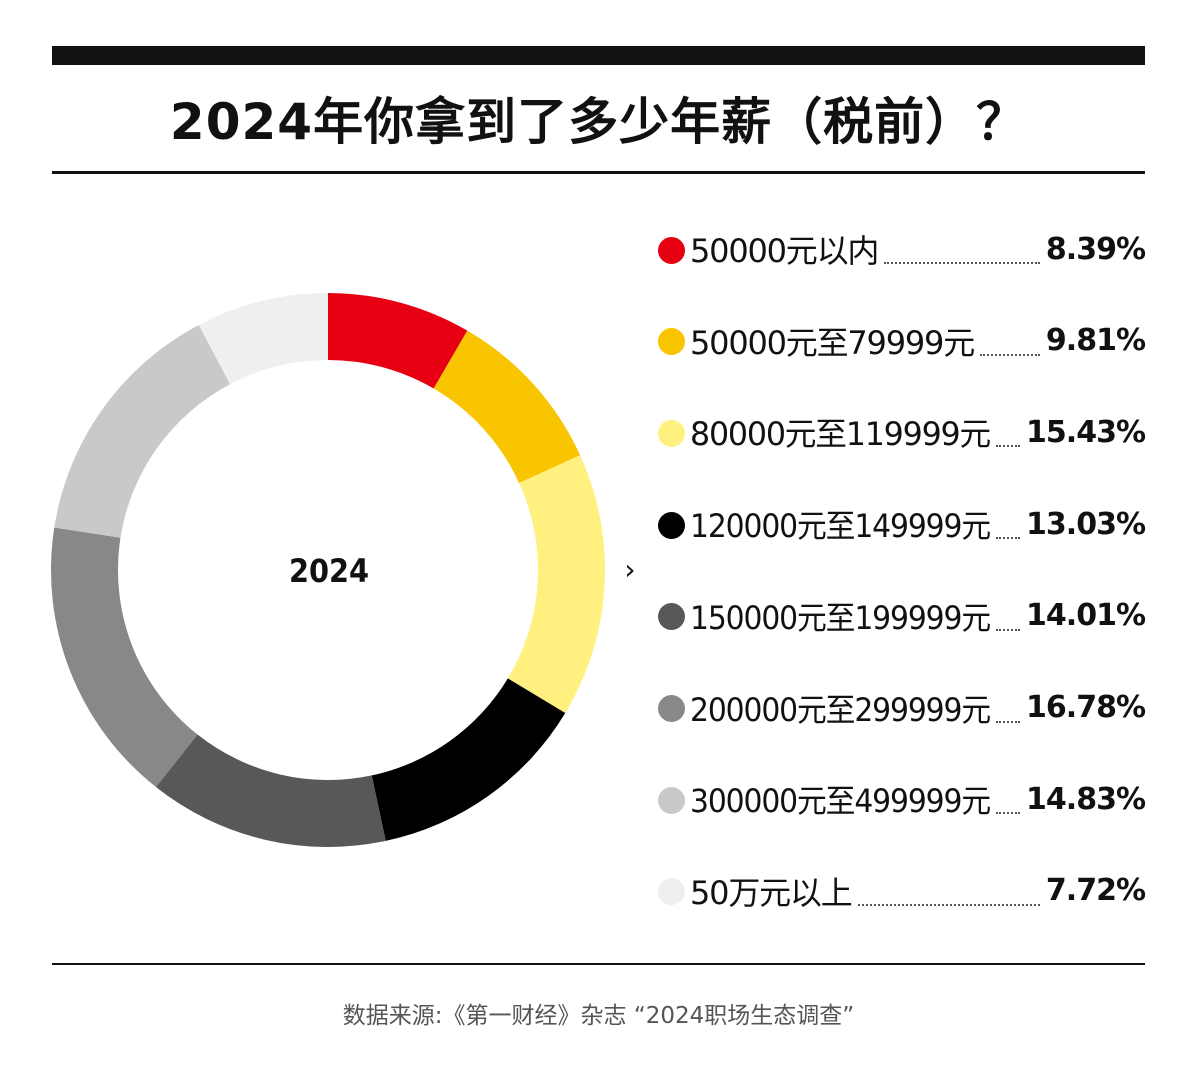  Describe the element at coordinates (1095, 341) in the screenshot. I see `legend-value: 9.81%` at that location.